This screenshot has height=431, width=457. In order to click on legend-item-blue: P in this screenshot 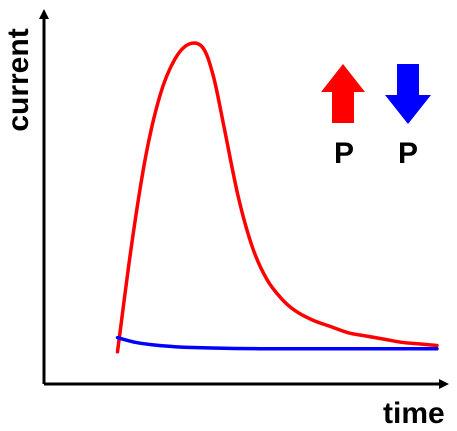, I will do `click(408, 117)`.